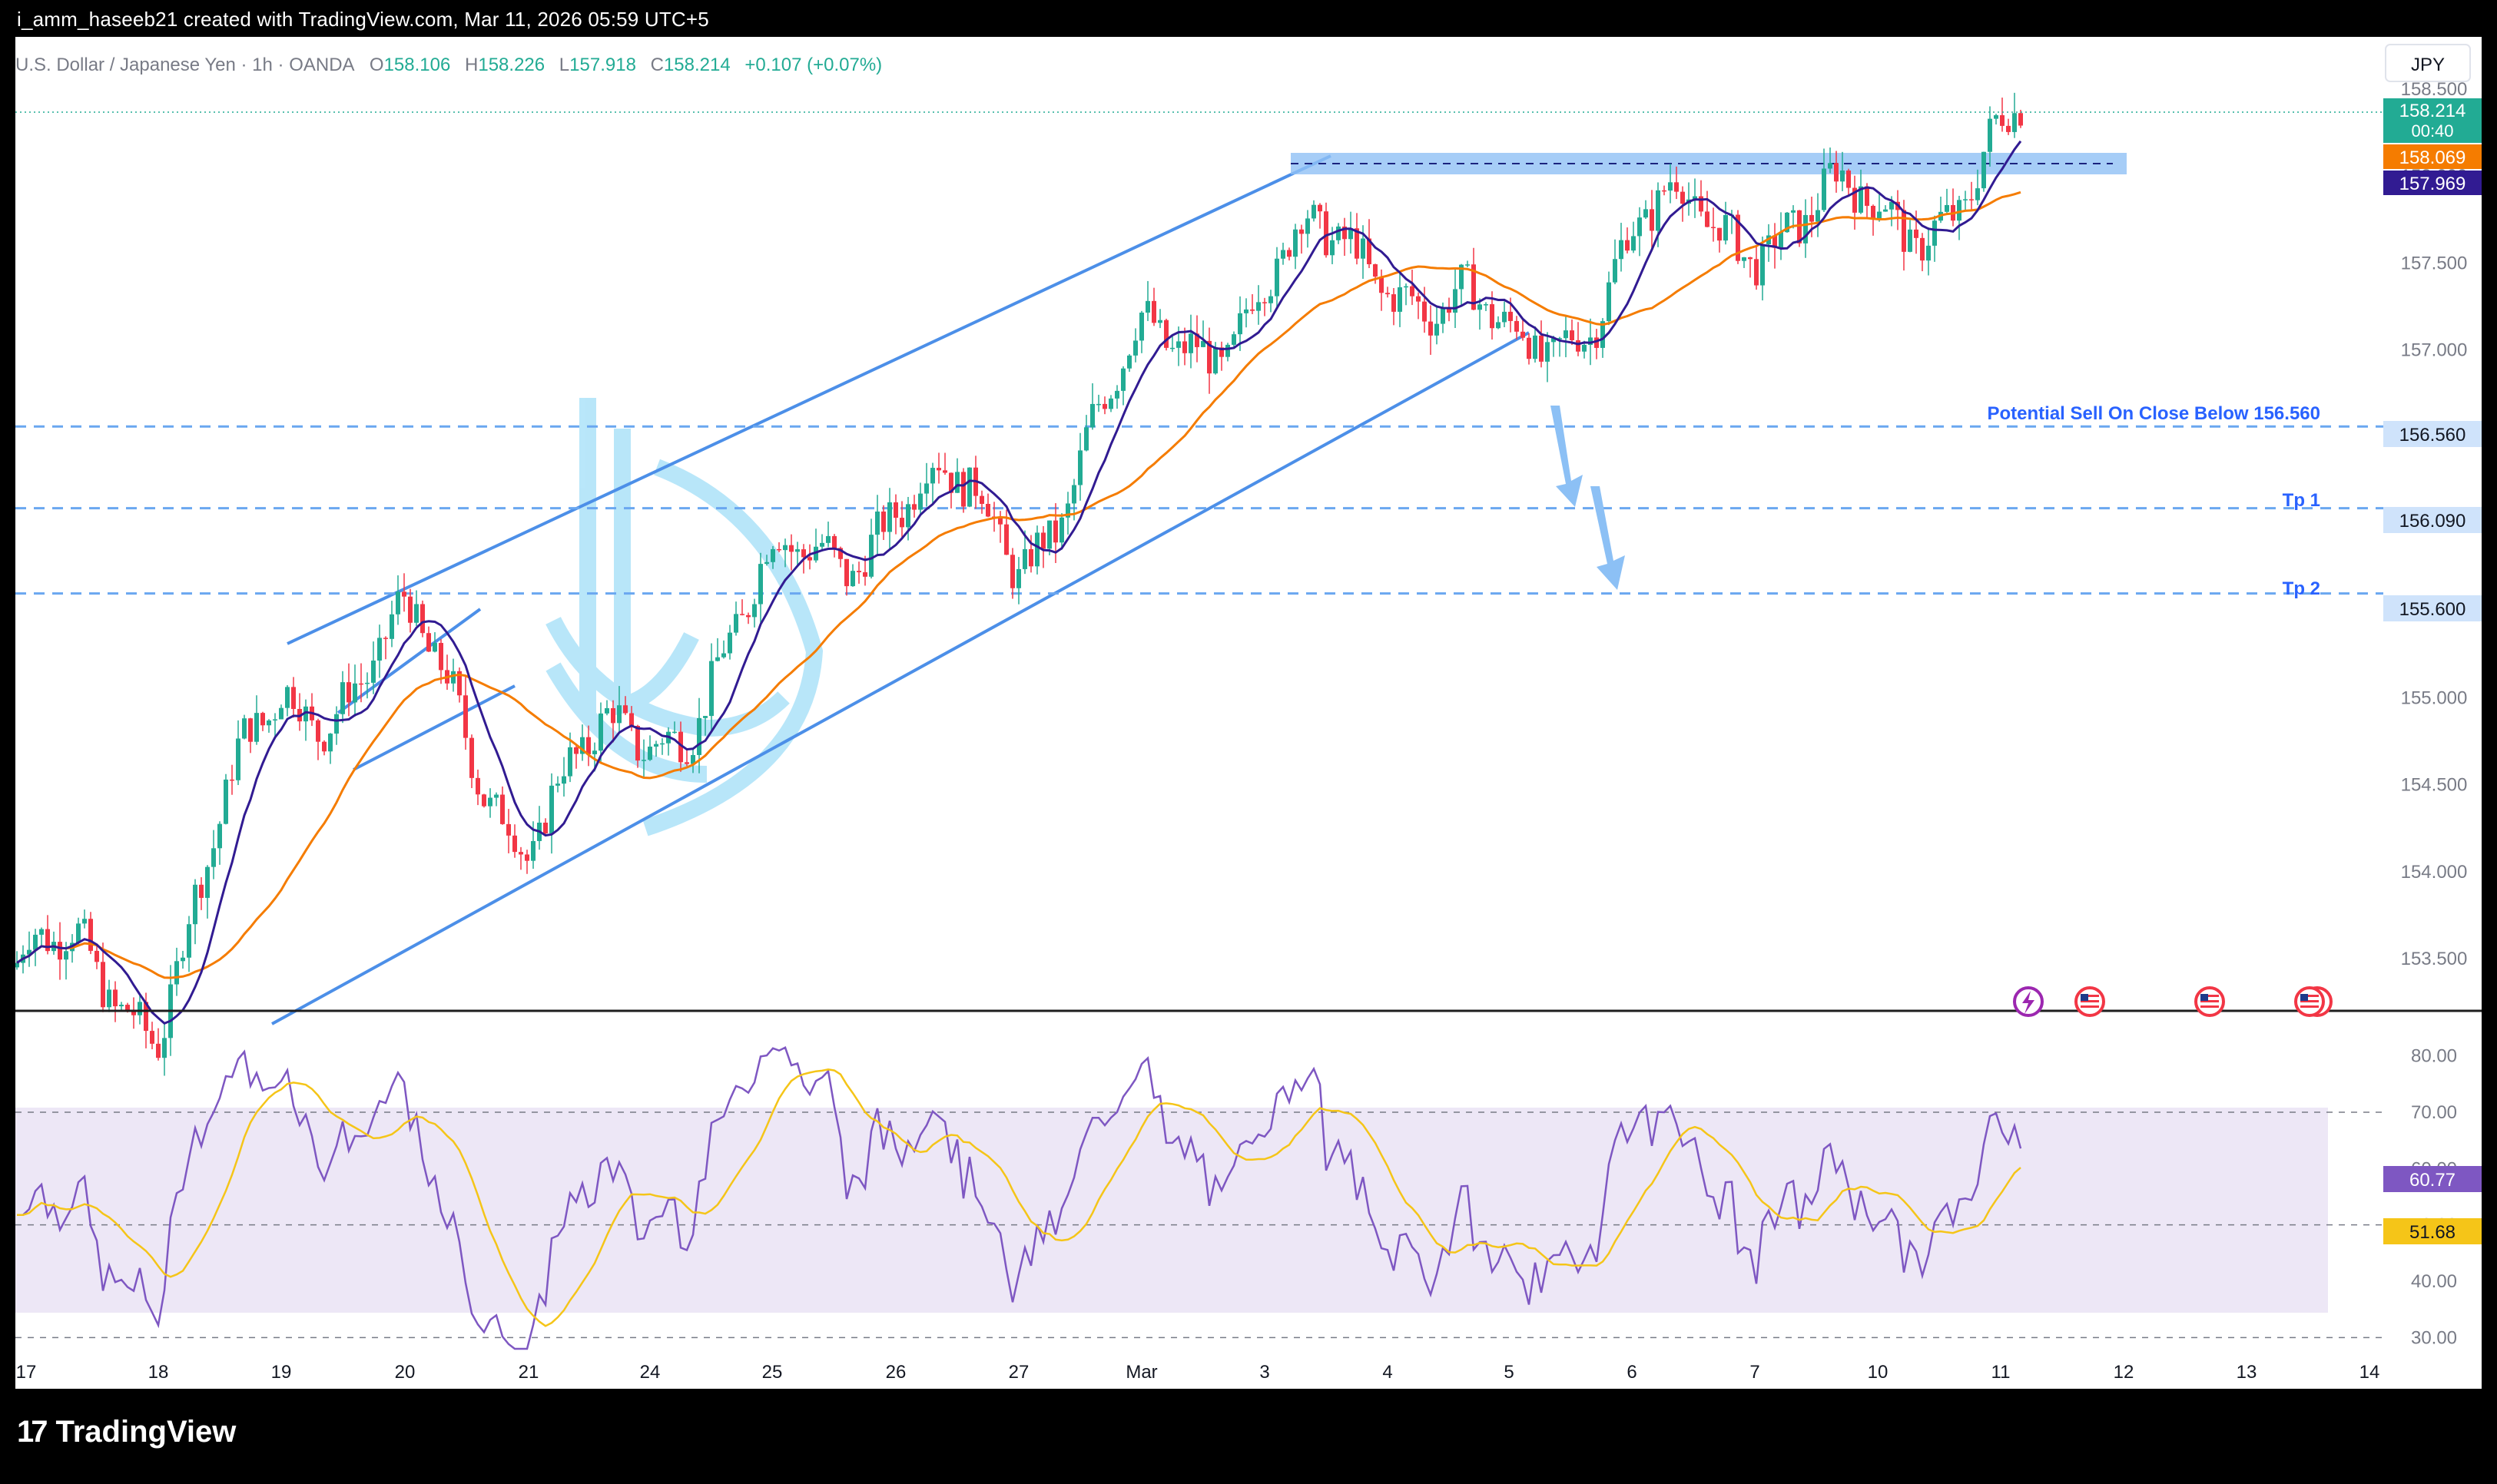  What do you see at coordinates (1509, 1372) in the screenshot?
I see `time-tick-label: 5` at bounding box center [1509, 1372].